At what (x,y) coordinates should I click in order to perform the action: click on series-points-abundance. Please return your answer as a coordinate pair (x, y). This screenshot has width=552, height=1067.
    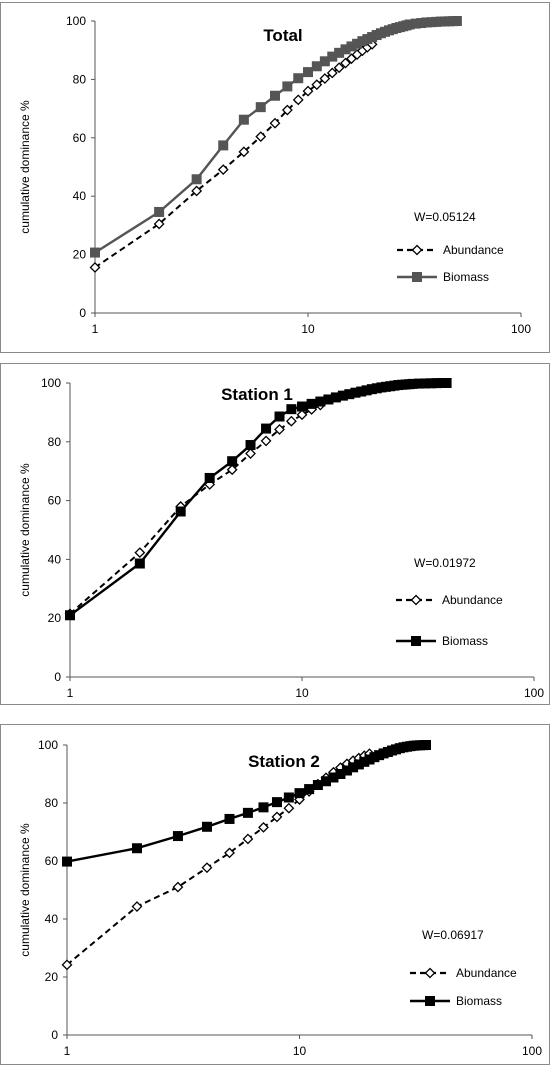
    Looking at the image, I should click on (233, 155).